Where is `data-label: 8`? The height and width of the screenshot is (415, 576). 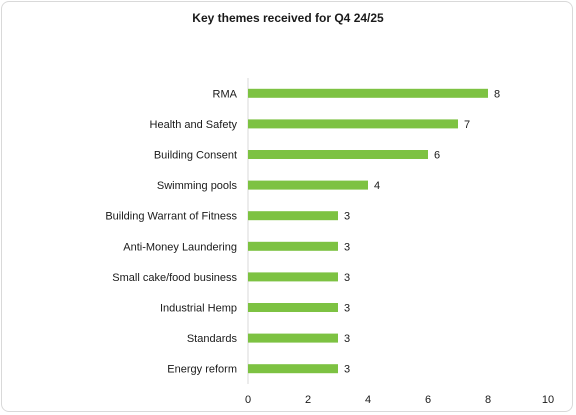 data-label: 8 is located at coordinates (497, 94).